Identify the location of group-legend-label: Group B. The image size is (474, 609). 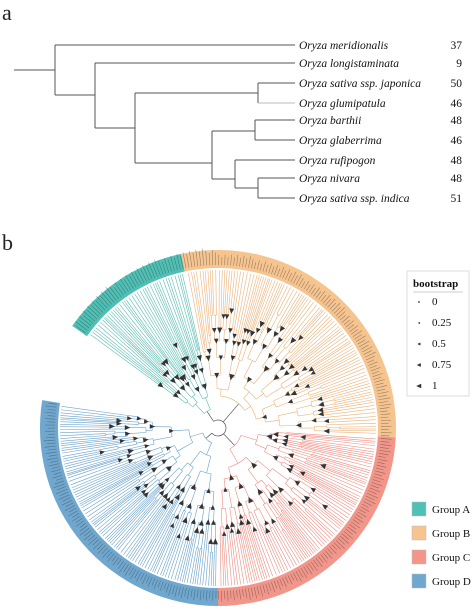
(451, 534).